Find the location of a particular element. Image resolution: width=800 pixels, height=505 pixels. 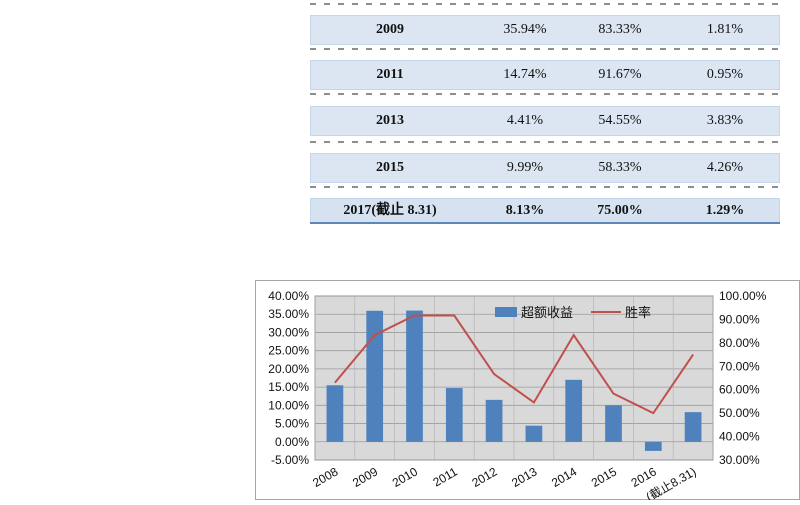

table-row-summary: 2017(截止 8.31) 8.13% 75.00% 1.29% is located at coordinates (545, 211).